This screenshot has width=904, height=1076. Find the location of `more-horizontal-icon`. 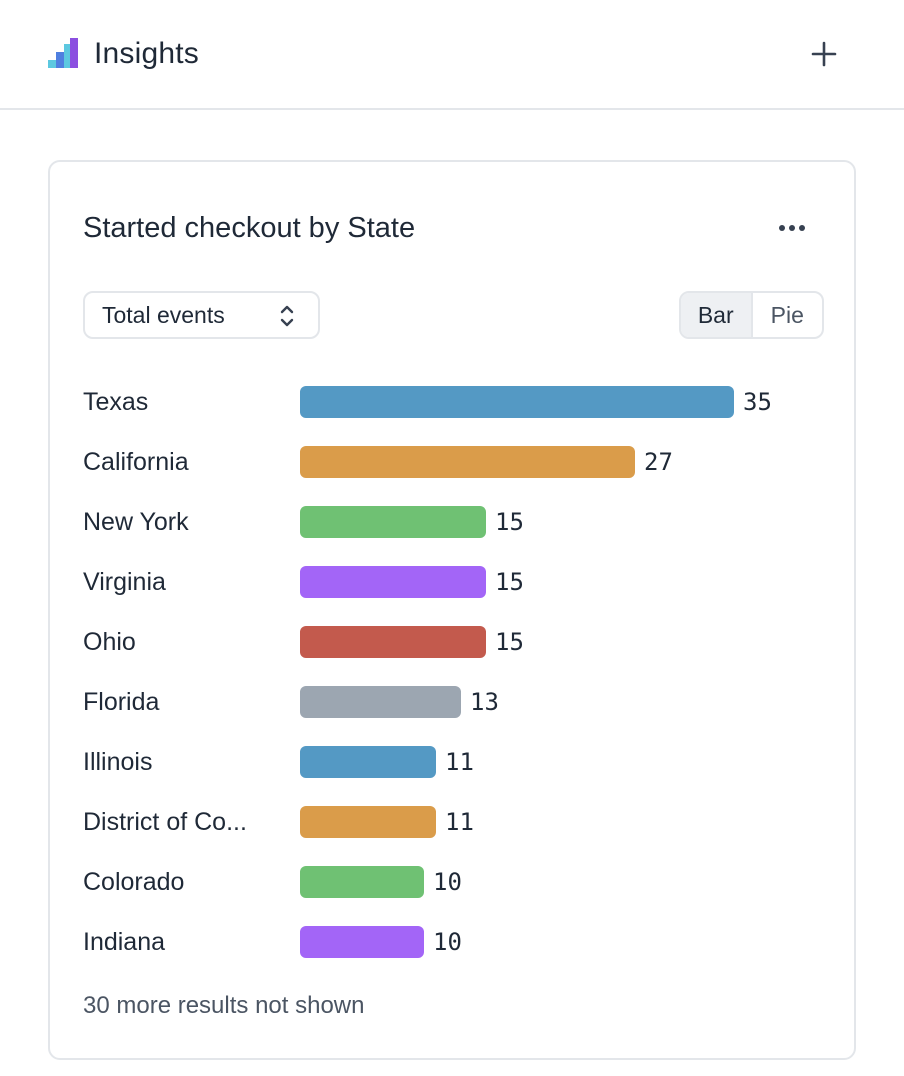

more-horizontal-icon is located at coordinates (782, 228).